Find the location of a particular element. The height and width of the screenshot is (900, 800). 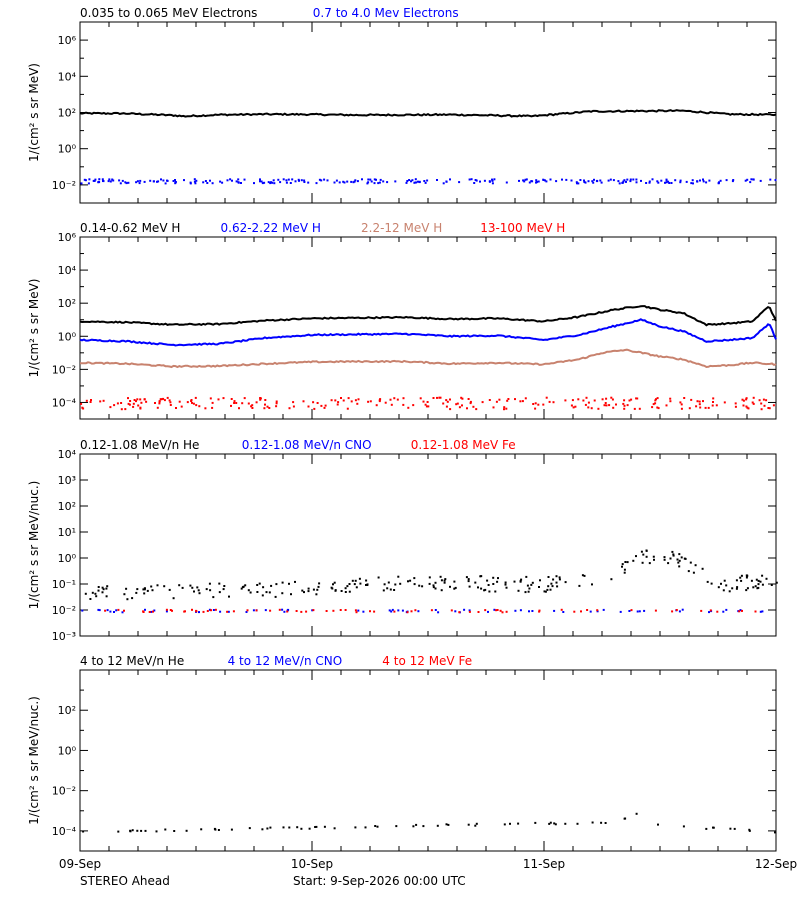

y-tick-label: 10⁴ is located at coordinates (67, 270).